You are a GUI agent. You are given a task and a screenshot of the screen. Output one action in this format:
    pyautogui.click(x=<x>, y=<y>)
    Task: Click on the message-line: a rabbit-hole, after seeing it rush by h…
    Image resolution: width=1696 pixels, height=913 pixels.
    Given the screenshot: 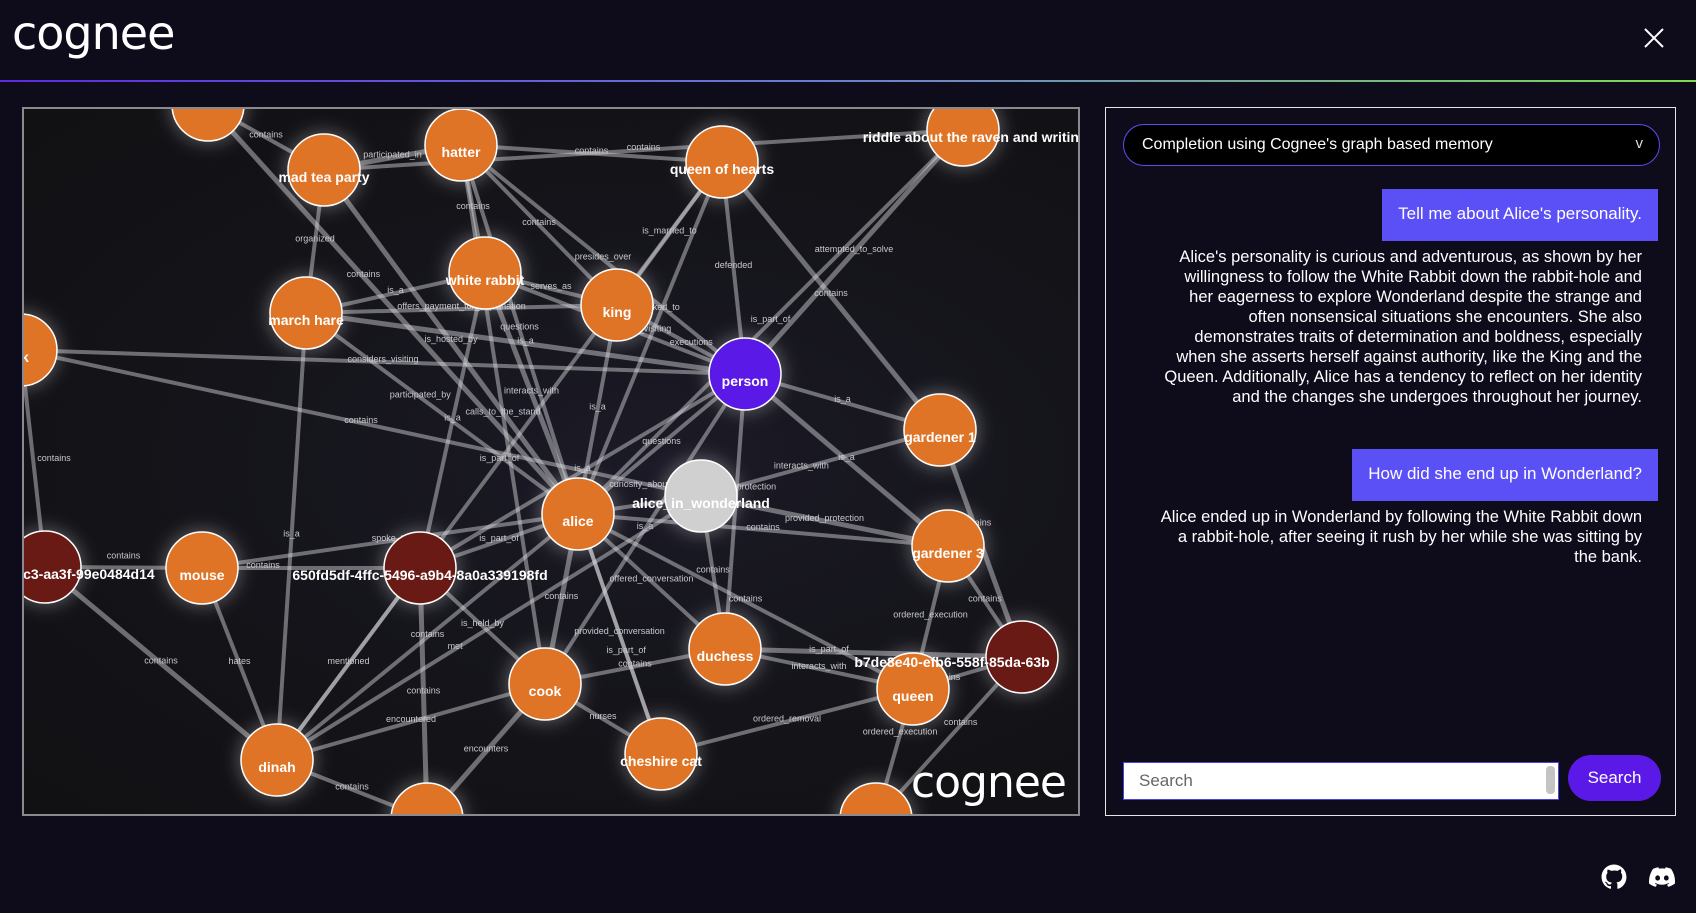 What is the action you would take?
    pyautogui.click(x=1409, y=537)
    